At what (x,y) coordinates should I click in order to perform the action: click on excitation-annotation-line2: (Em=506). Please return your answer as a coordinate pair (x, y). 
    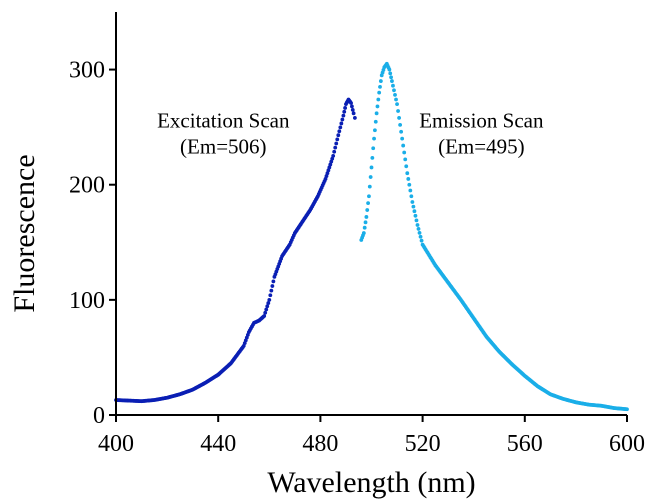
    Looking at the image, I should click on (223, 147).